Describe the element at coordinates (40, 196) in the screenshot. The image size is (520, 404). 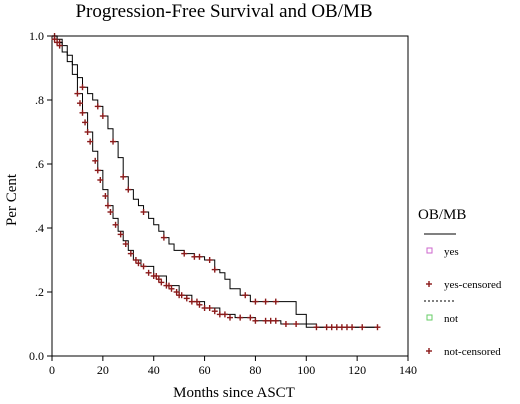
I see `y-axis-ticks: 0.0 .2 .4 .6 .8 1.0` at that location.